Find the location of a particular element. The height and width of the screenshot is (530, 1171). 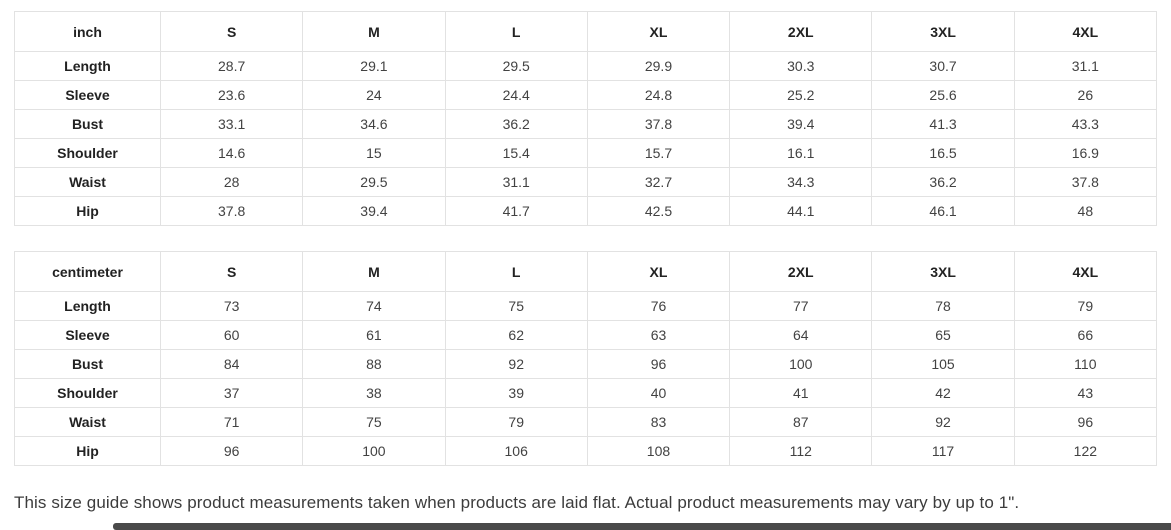

header-row: centimeter S M L XL 2XL 3XL 4XL is located at coordinates (586, 271).